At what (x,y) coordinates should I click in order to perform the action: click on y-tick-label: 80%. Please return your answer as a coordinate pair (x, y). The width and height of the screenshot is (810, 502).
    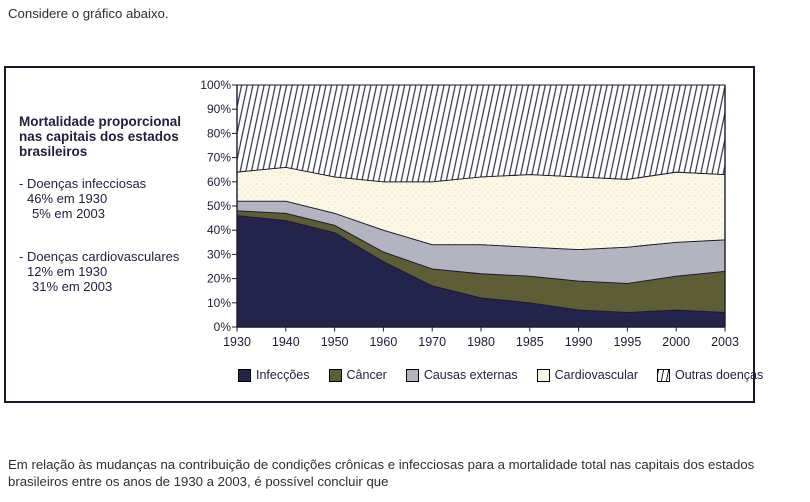
    Looking at the image, I should click on (219, 133).